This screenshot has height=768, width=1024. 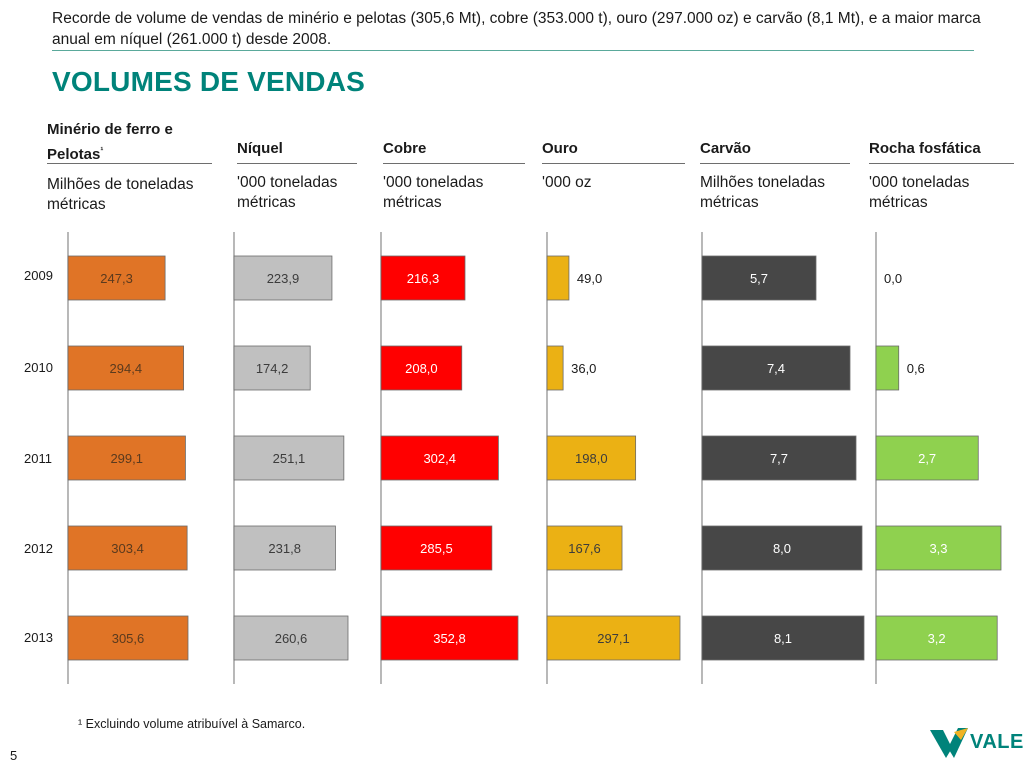 What do you see at coordinates (192, 724) in the screenshot?
I see `footnote: ¹ Excluindo volume atribuível à Samarco.` at bounding box center [192, 724].